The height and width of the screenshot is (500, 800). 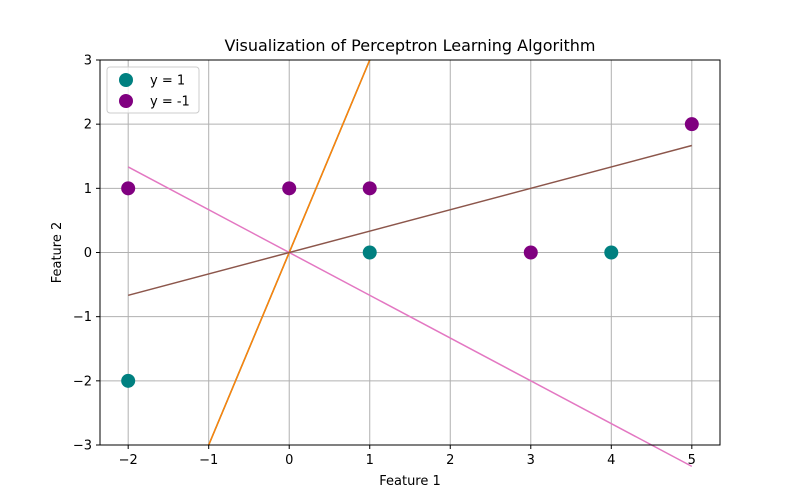 I want to click on x-tick-label: 1, so click(x=370, y=460).